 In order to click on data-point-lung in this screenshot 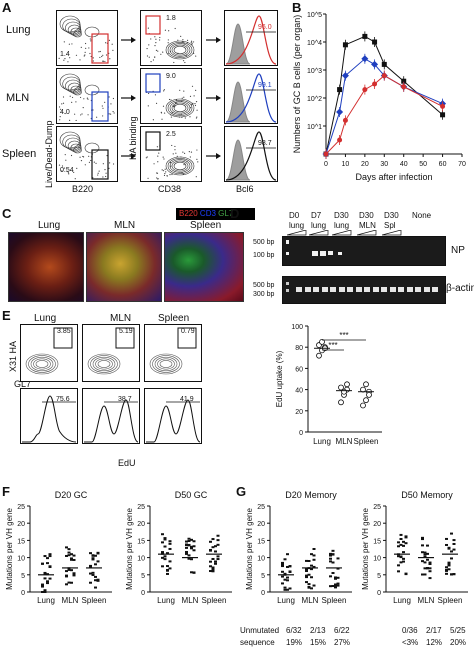, I will do `click(345, 120)`.